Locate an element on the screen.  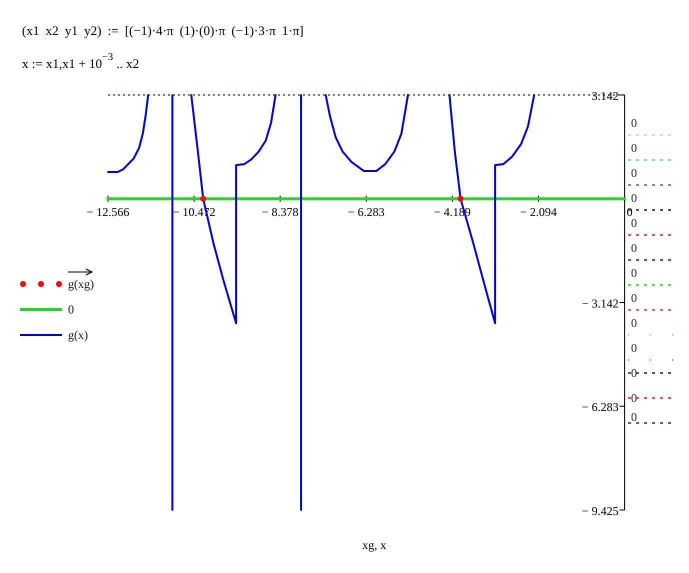
legend-label: g(xg) is located at coordinates (81, 284).